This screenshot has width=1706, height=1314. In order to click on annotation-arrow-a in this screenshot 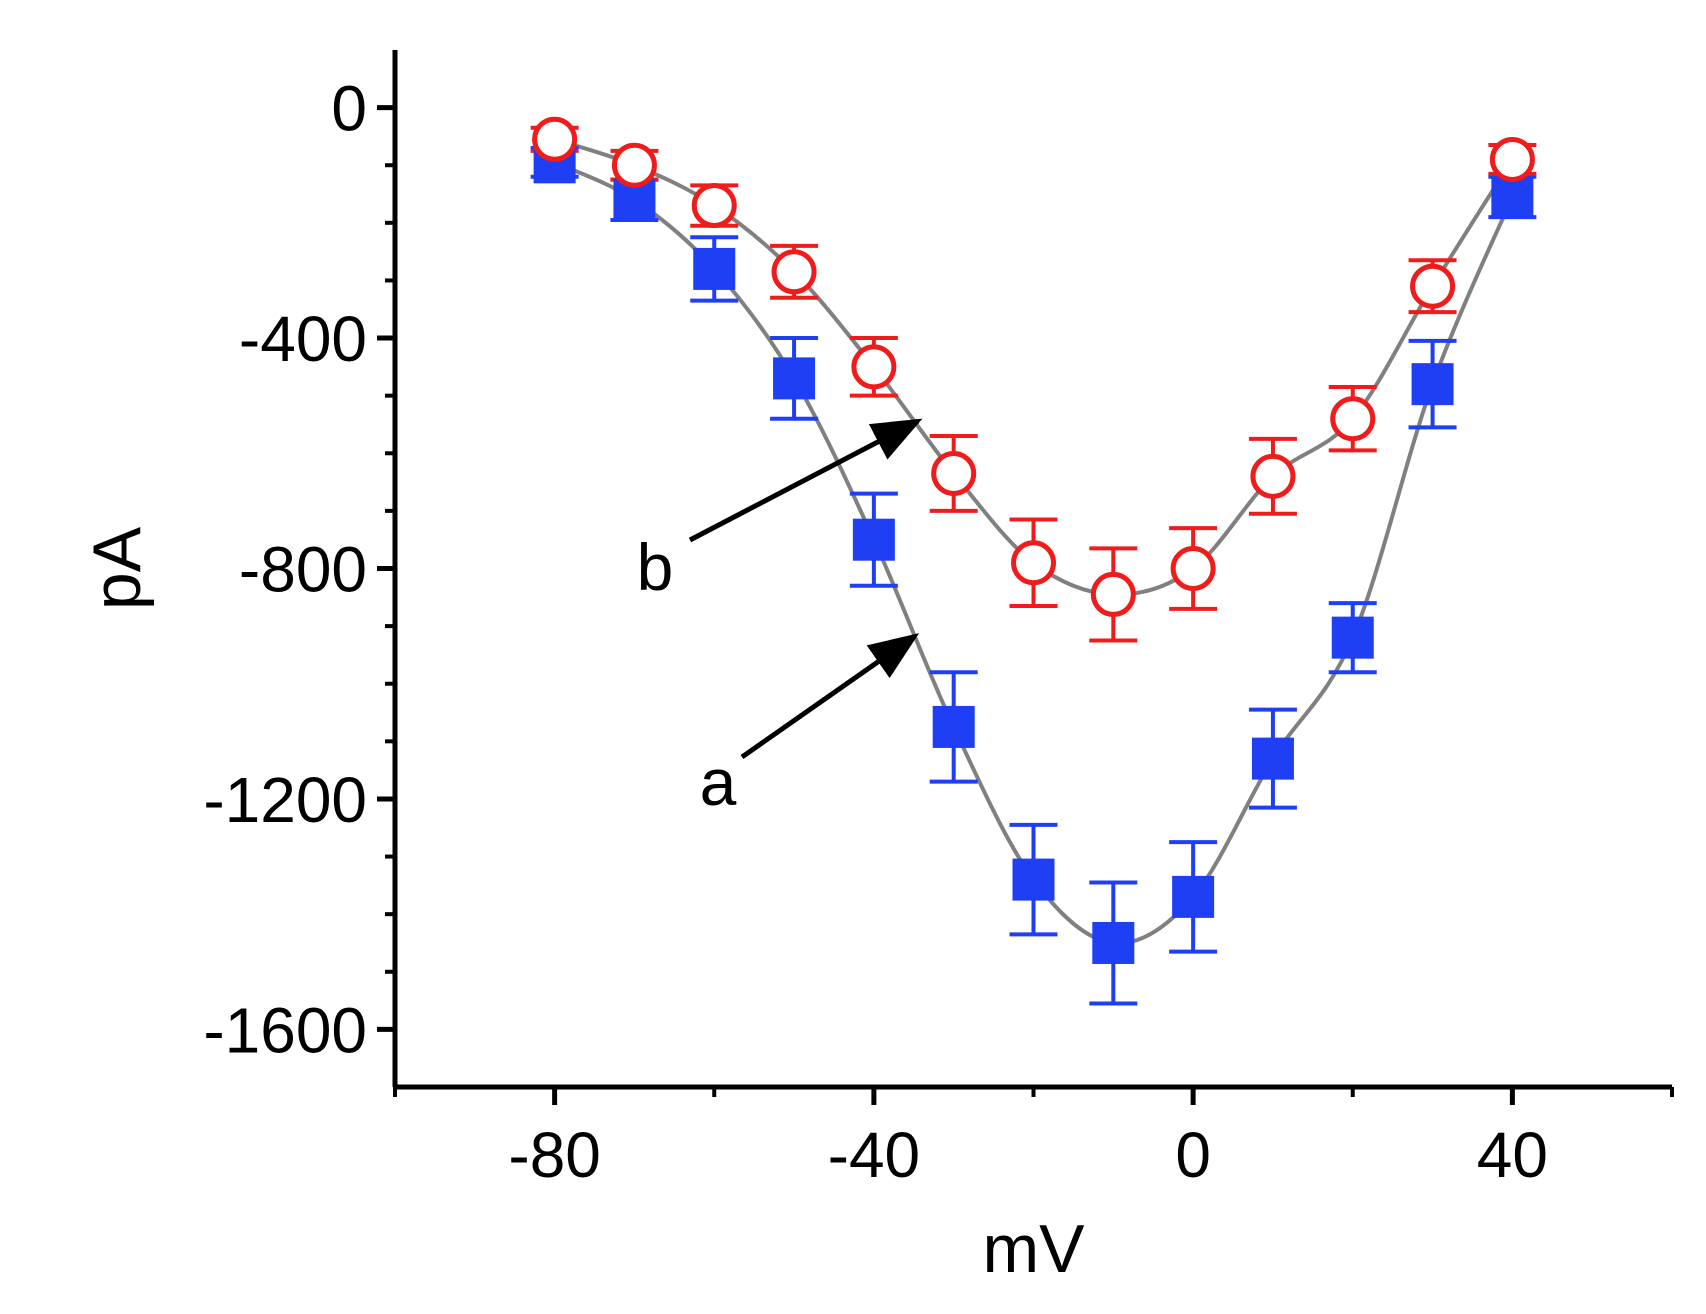, I will do `click(830, 696)`.